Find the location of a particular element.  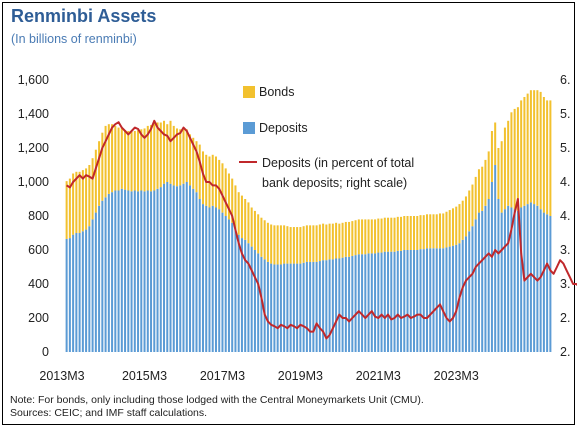

x-tick-label: 2023M3 is located at coordinates (456, 376).